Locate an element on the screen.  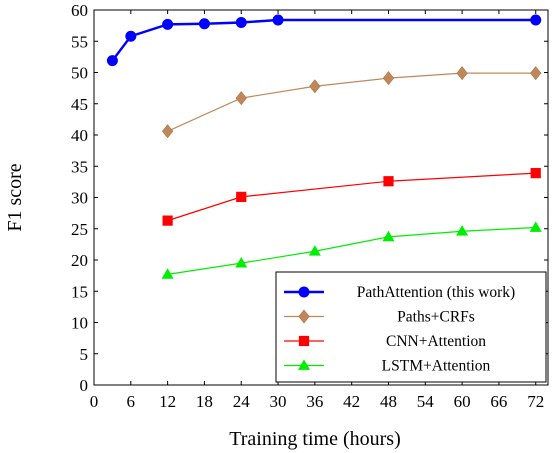
y-tick-label: 5 is located at coordinates (84, 354).